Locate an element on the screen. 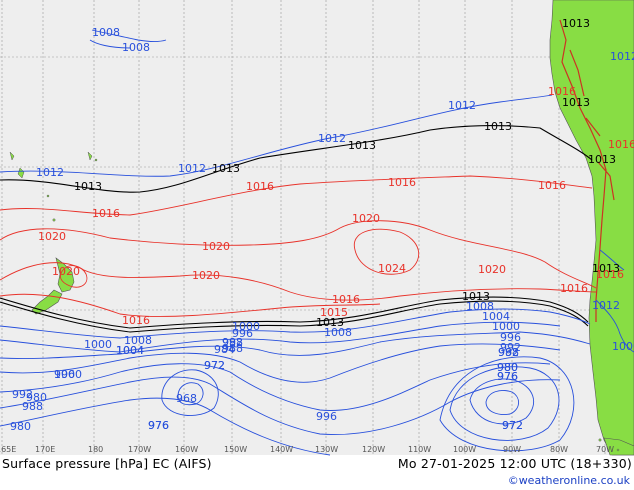 The width and height of the screenshot is (634, 490). south-america-land is located at coordinates (591, 228).